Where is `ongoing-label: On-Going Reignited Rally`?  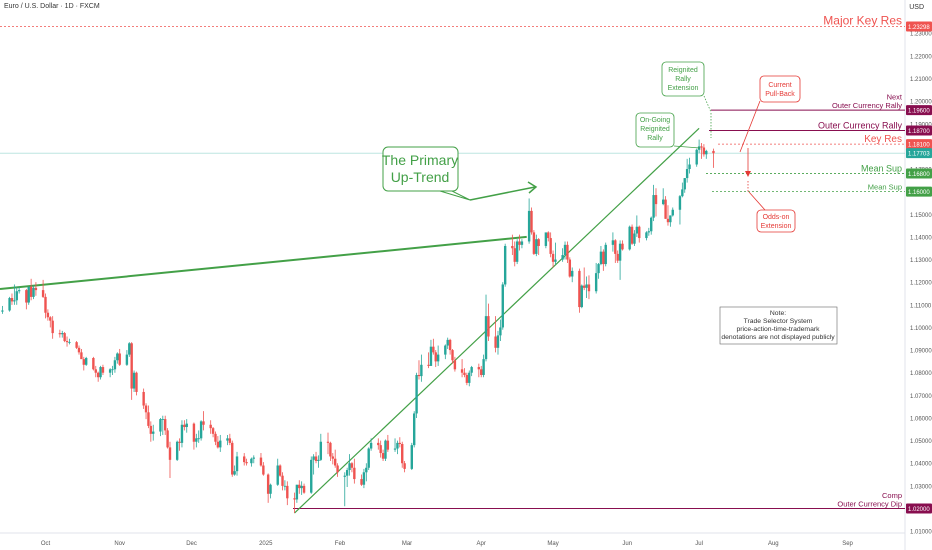
ongoing-label: On-Going Reignited Rally is located at coordinates (655, 129).